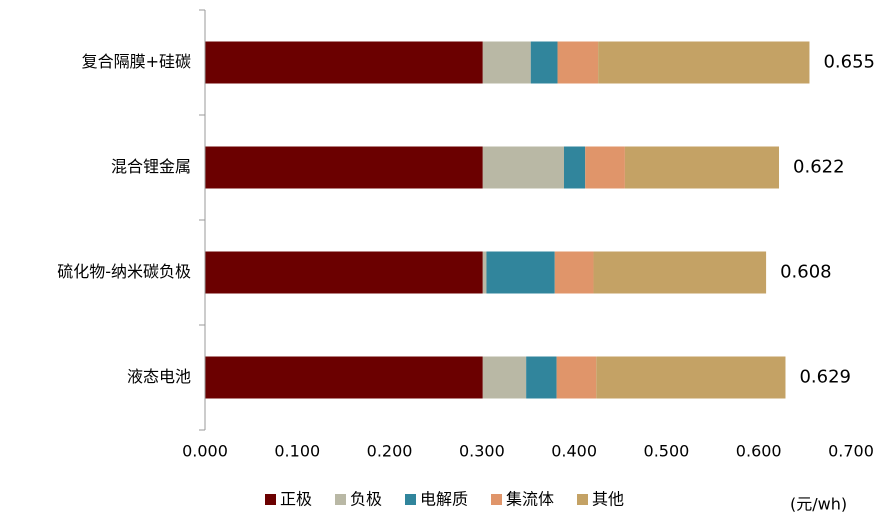 The height and width of the screenshot is (524, 896). I want to click on x-tick-label: 0.400, so click(574, 451).